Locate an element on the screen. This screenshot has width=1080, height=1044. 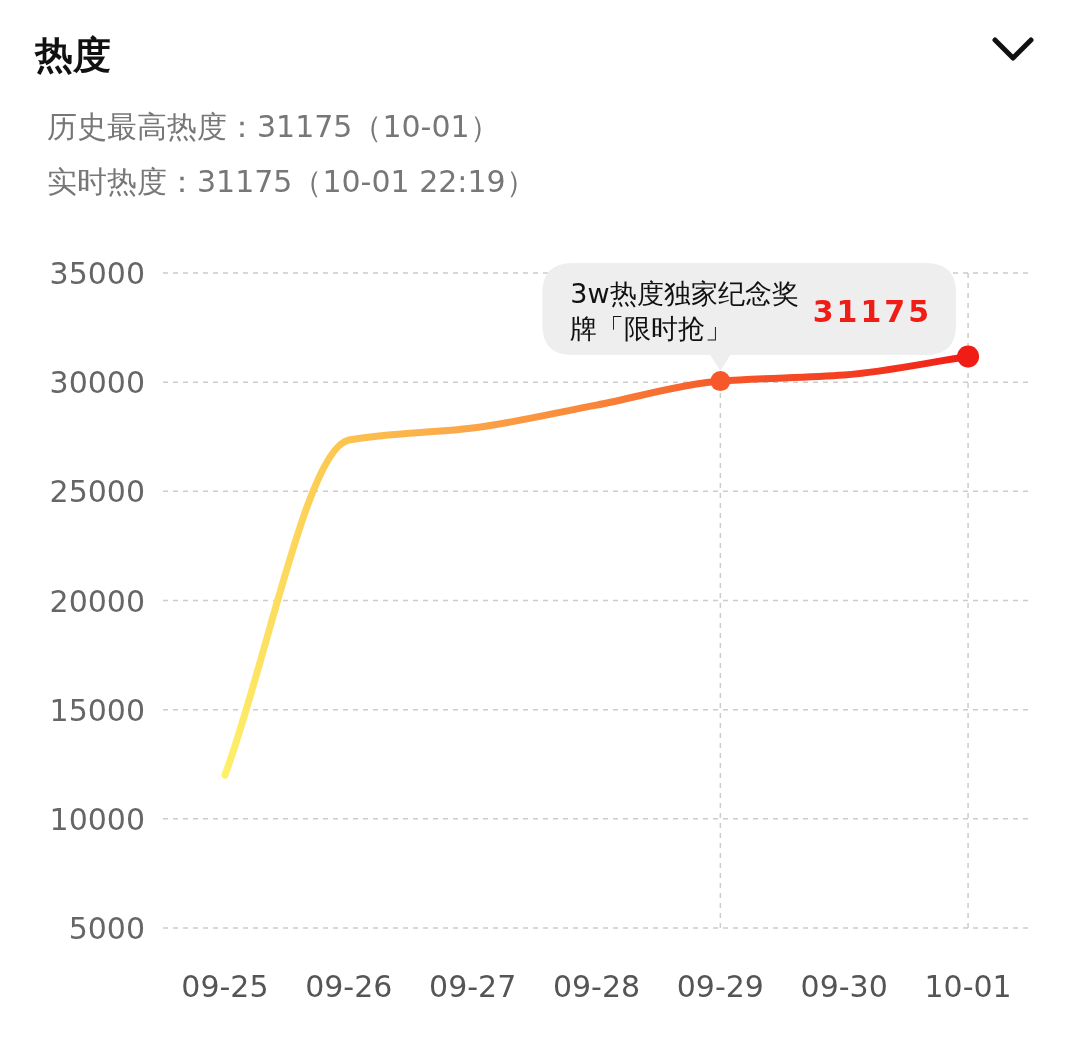
x-tick-label: 09-25 is located at coordinates (225, 986).